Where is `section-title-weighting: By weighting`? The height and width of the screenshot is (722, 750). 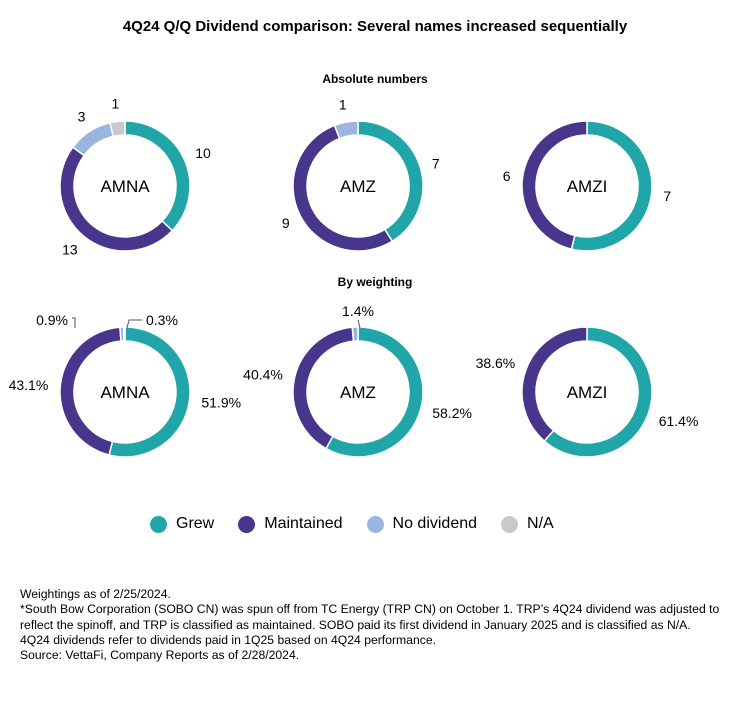
section-title-weighting: By weighting is located at coordinates (375, 282).